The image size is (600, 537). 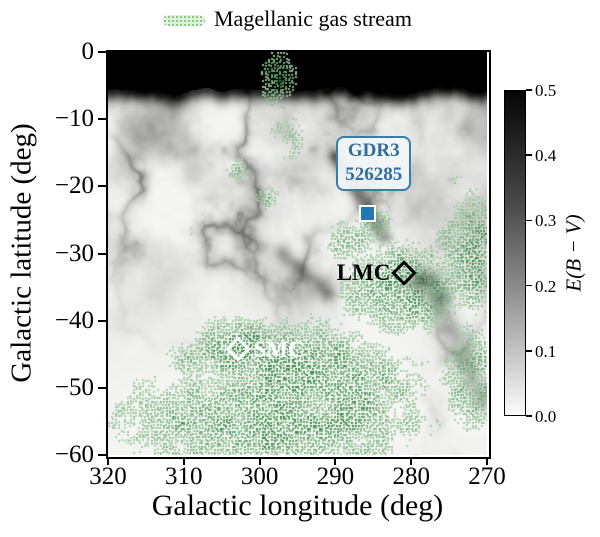 I want to click on colorbar-tick-label-4: 0.1, so click(x=546, y=351).